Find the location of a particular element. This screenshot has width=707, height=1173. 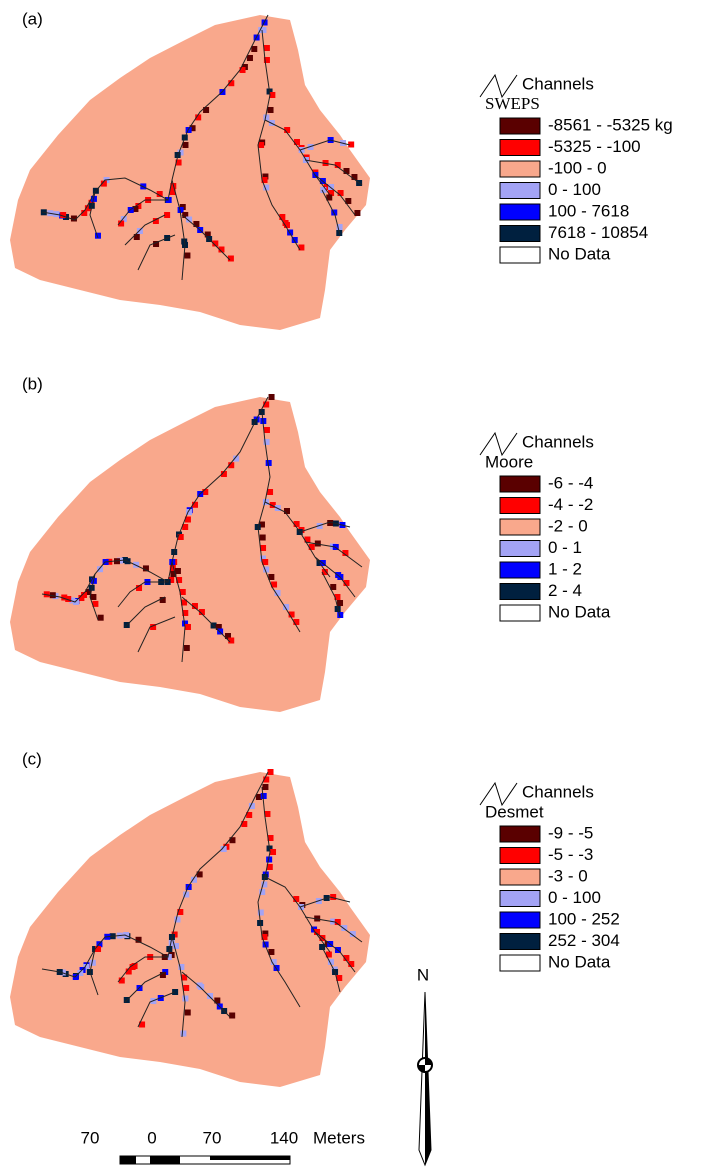

legend-label: 100 - 252 is located at coordinates (584, 918).